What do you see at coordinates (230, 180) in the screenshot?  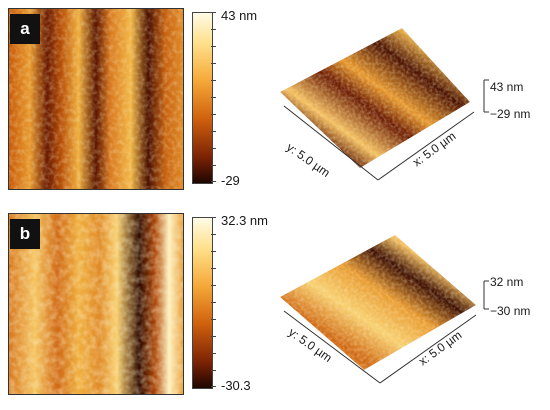 I see `colorbar-min-label: -29` at bounding box center [230, 180].